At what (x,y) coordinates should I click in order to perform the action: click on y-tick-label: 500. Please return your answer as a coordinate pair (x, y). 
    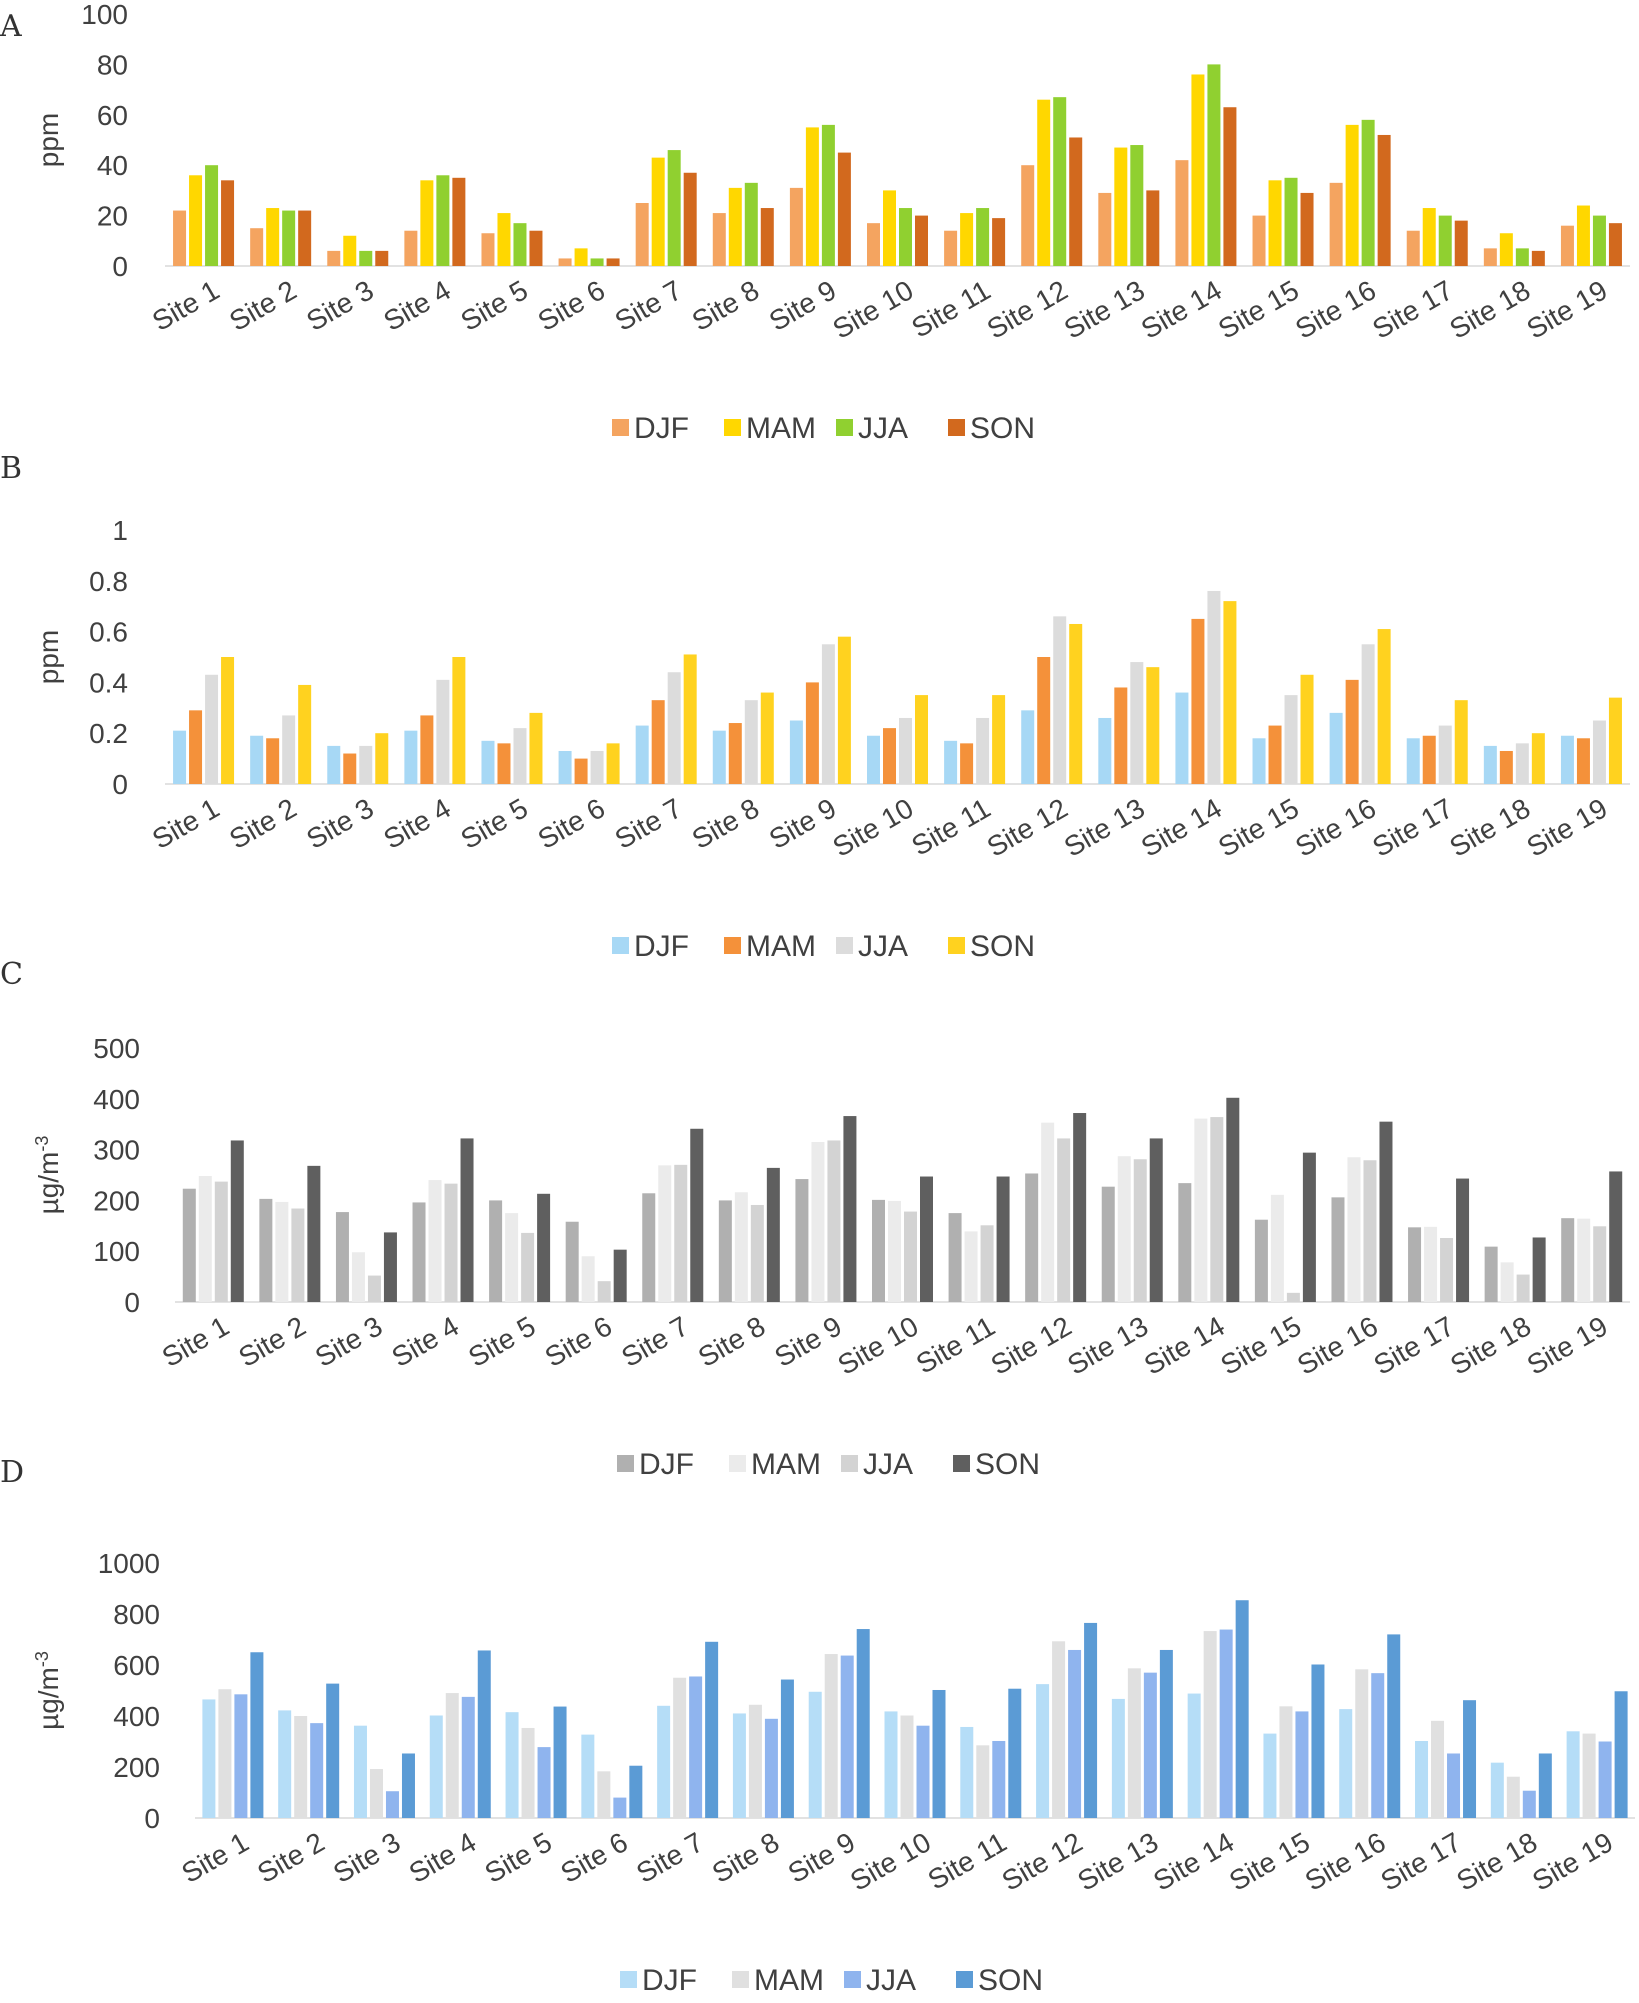
    Looking at the image, I should click on (116, 1048).